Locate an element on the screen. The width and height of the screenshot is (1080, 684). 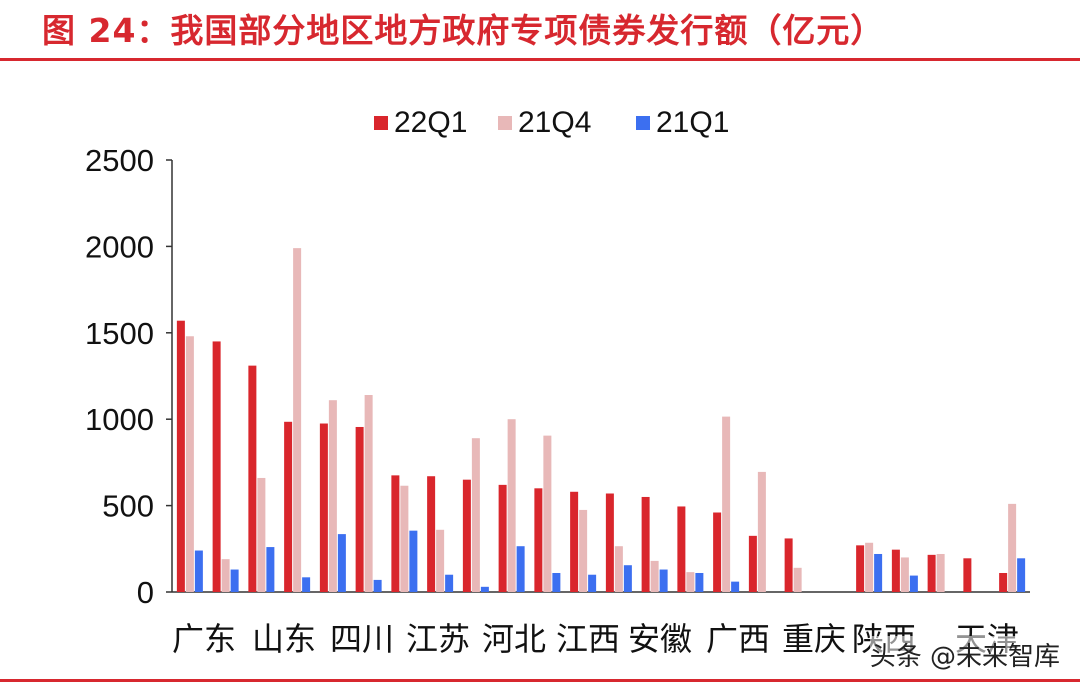
x-tick-label: 江苏 is located at coordinates (438, 639).